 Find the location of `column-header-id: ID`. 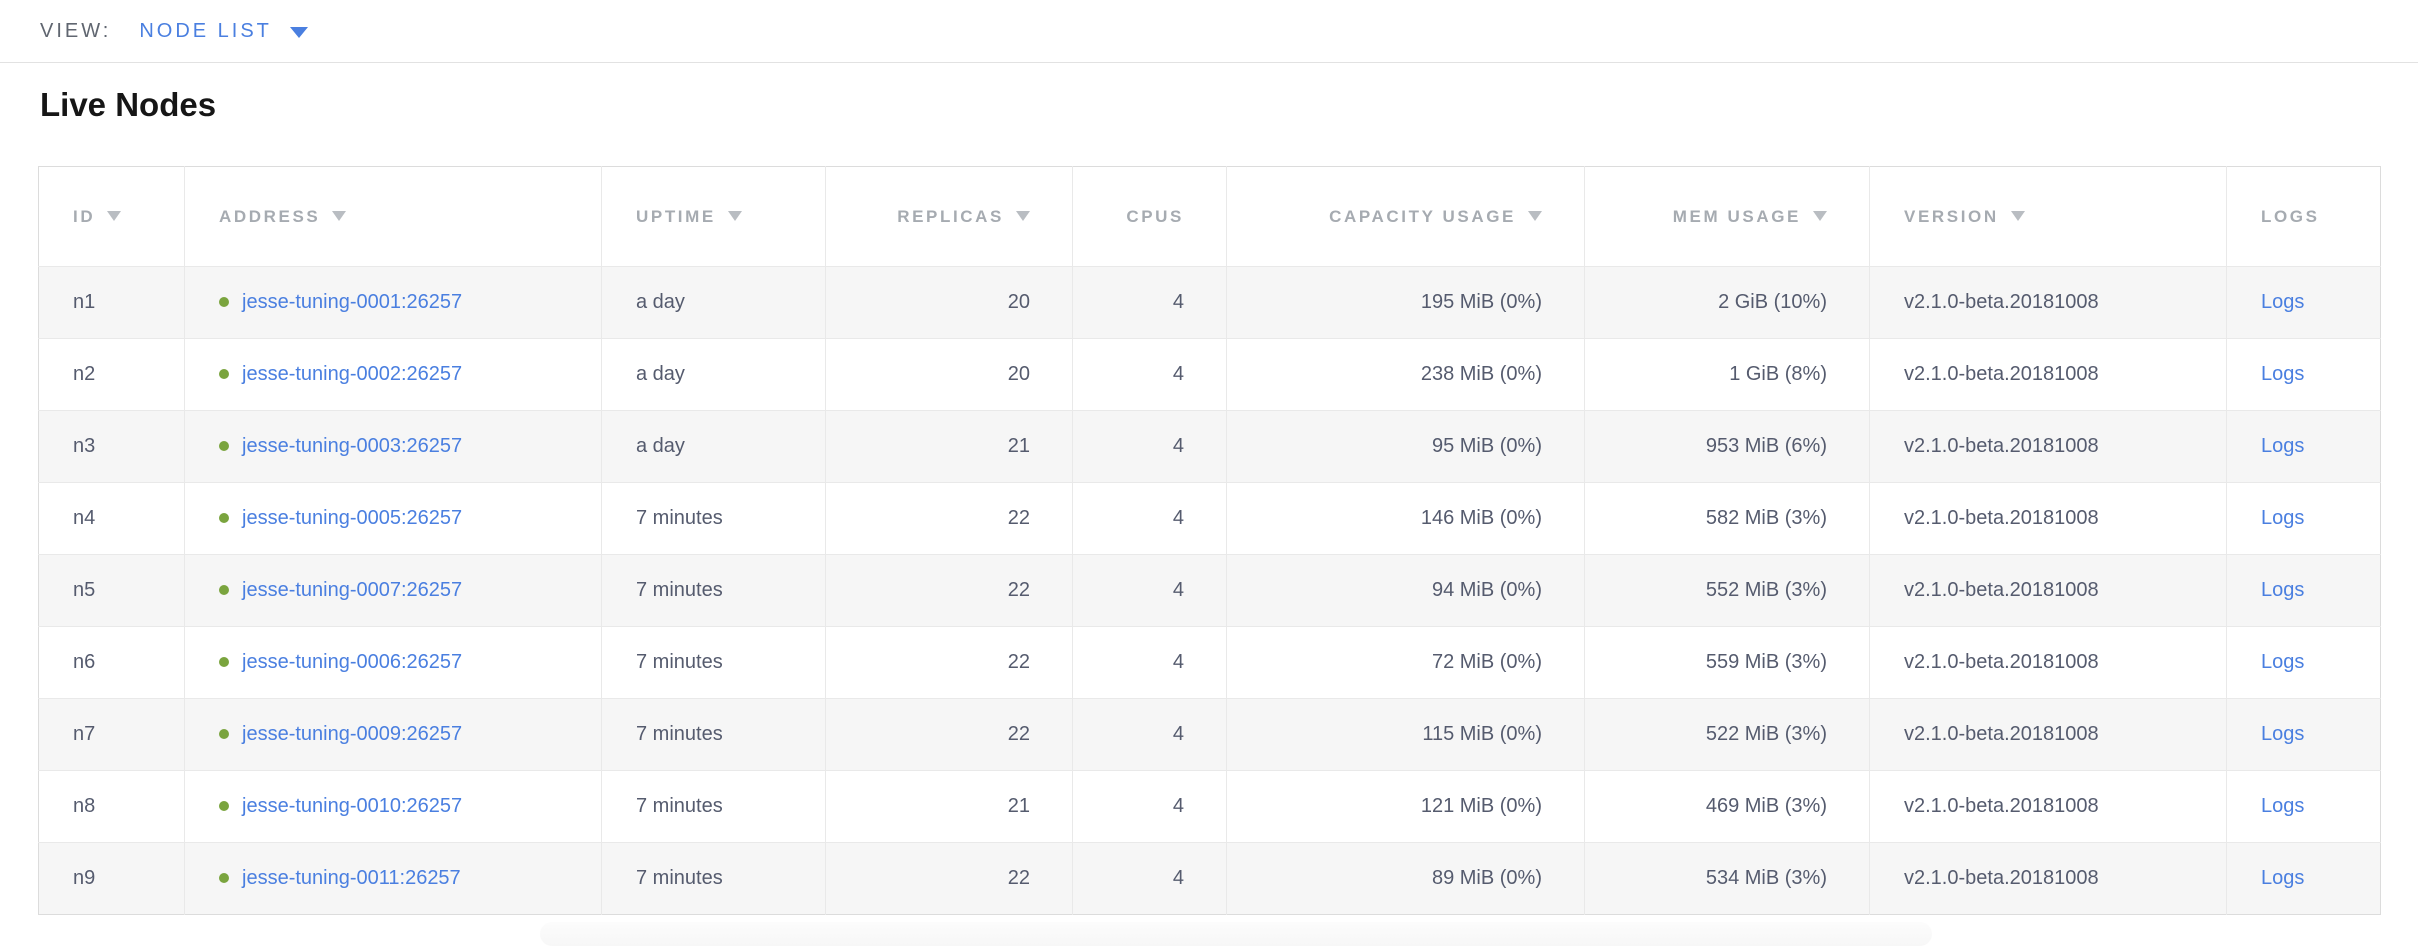

column-header-id: ID is located at coordinates (111, 216).